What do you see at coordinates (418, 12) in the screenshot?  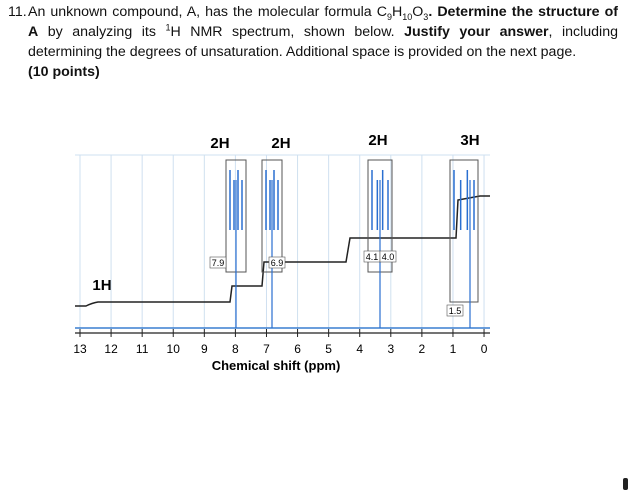 I see `text: O` at bounding box center [418, 12].